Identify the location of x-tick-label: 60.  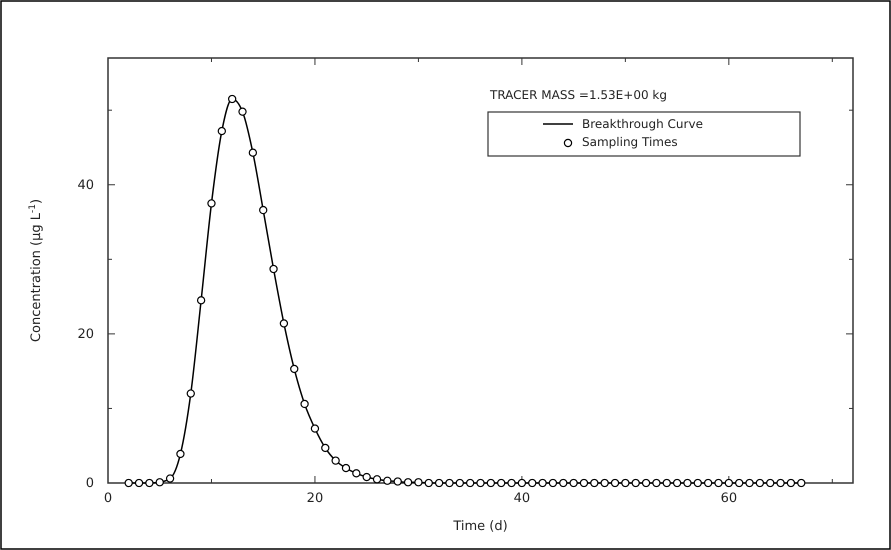
(729, 498).